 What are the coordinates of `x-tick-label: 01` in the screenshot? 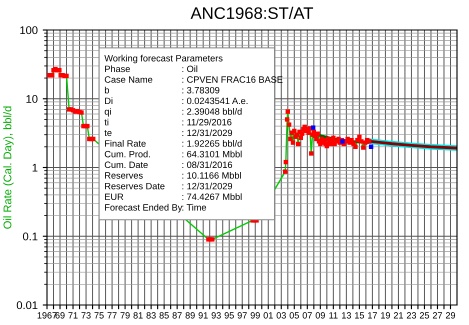 It's located at (268, 315).